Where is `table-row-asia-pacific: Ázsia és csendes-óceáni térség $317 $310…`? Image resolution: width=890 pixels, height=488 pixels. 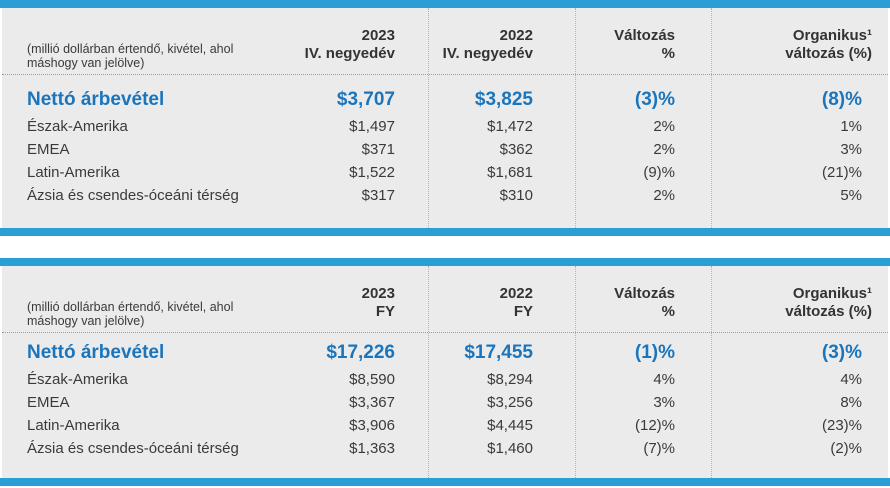
table-row-asia-pacific: Ázsia és csendes-óceáni térség $317 $310… is located at coordinates (445, 195).